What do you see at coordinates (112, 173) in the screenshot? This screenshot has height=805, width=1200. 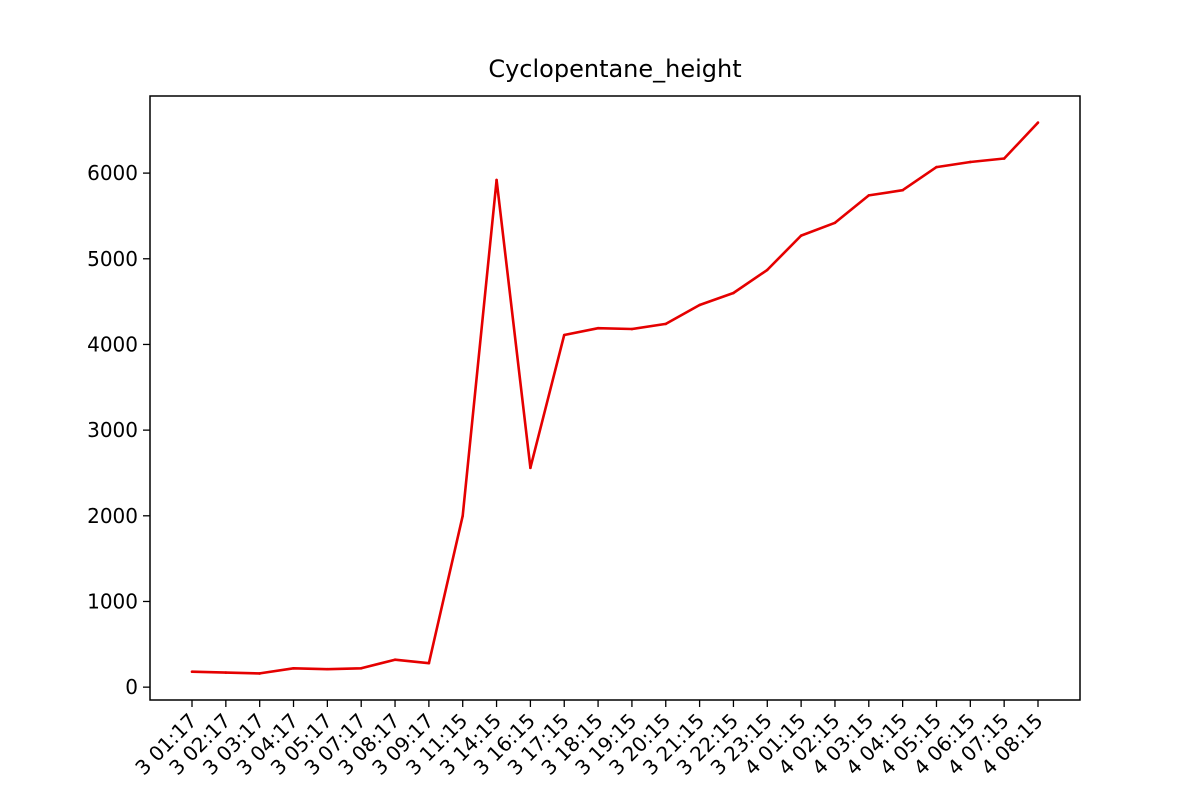 I see `y-tick-label: 6000` at bounding box center [112, 173].